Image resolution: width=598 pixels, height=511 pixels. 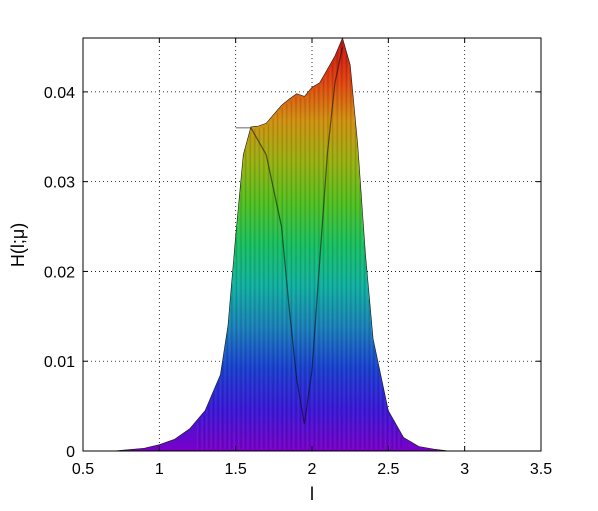 What do you see at coordinates (59, 93) in the screenshot?
I see `y-tick-label: 0.04` at bounding box center [59, 93].